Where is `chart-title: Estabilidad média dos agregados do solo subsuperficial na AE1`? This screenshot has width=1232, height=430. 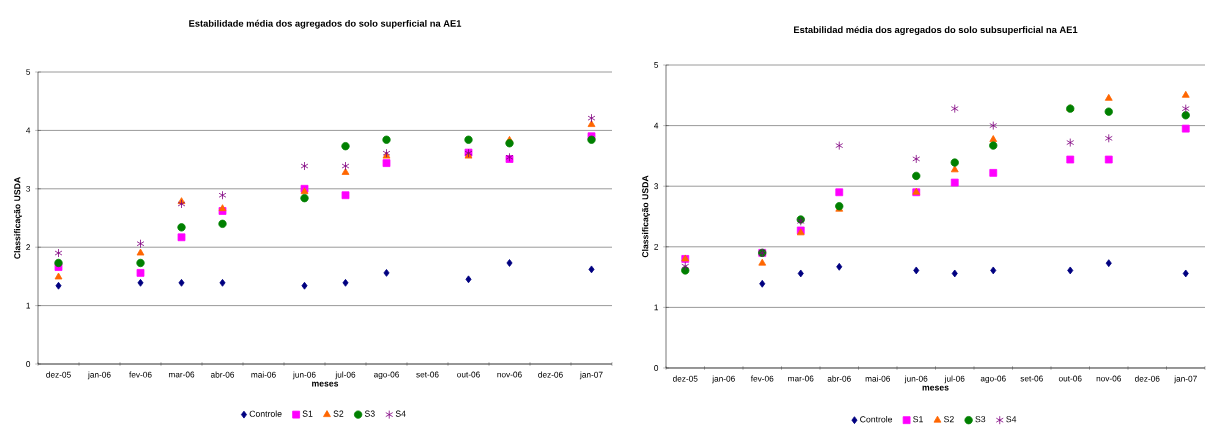 chart-title: Estabilidad média dos agregados do solo subsuperficial na AE1 is located at coordinates (936, 30).